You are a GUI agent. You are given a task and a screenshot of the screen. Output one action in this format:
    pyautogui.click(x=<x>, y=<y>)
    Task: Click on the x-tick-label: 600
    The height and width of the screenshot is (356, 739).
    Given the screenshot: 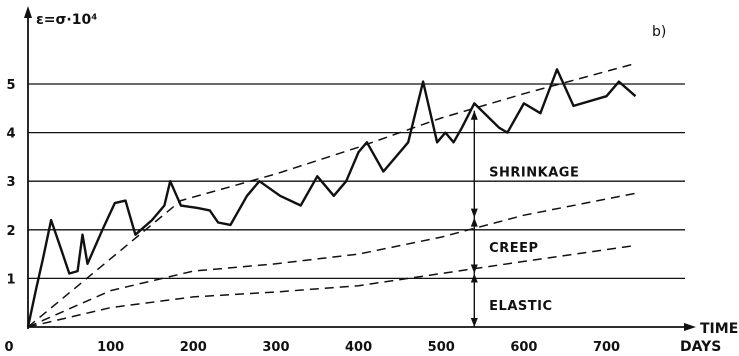 What is the action you would take?
    pyautogui.click(x=523, y=347)
    